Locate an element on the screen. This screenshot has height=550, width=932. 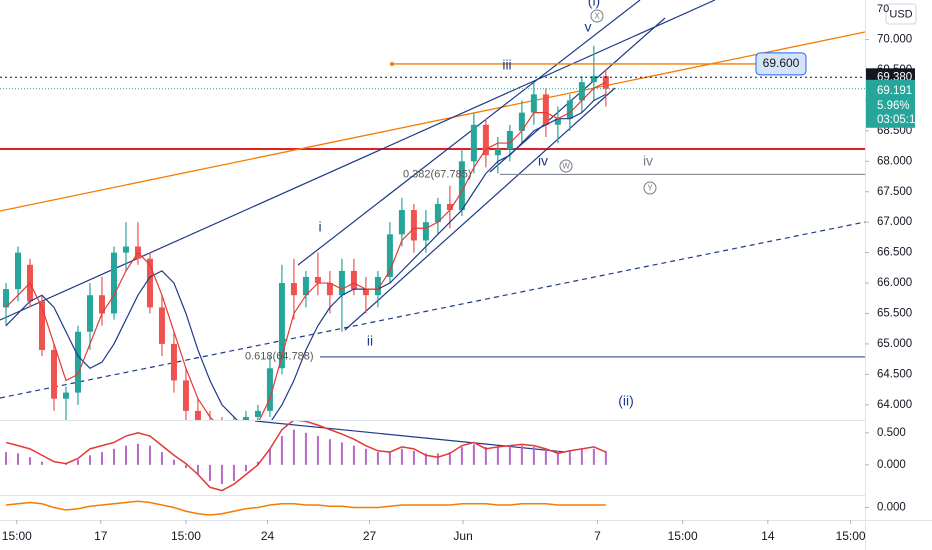
y-tick-label: 68.500 is located at coordinates (894, 131).